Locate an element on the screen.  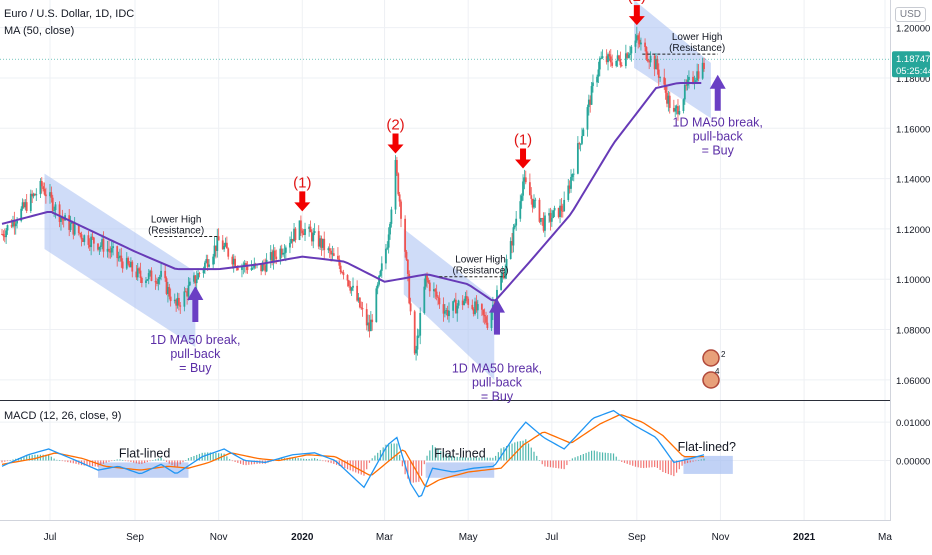
currency-button: USD is located at coordinates (910, 14).